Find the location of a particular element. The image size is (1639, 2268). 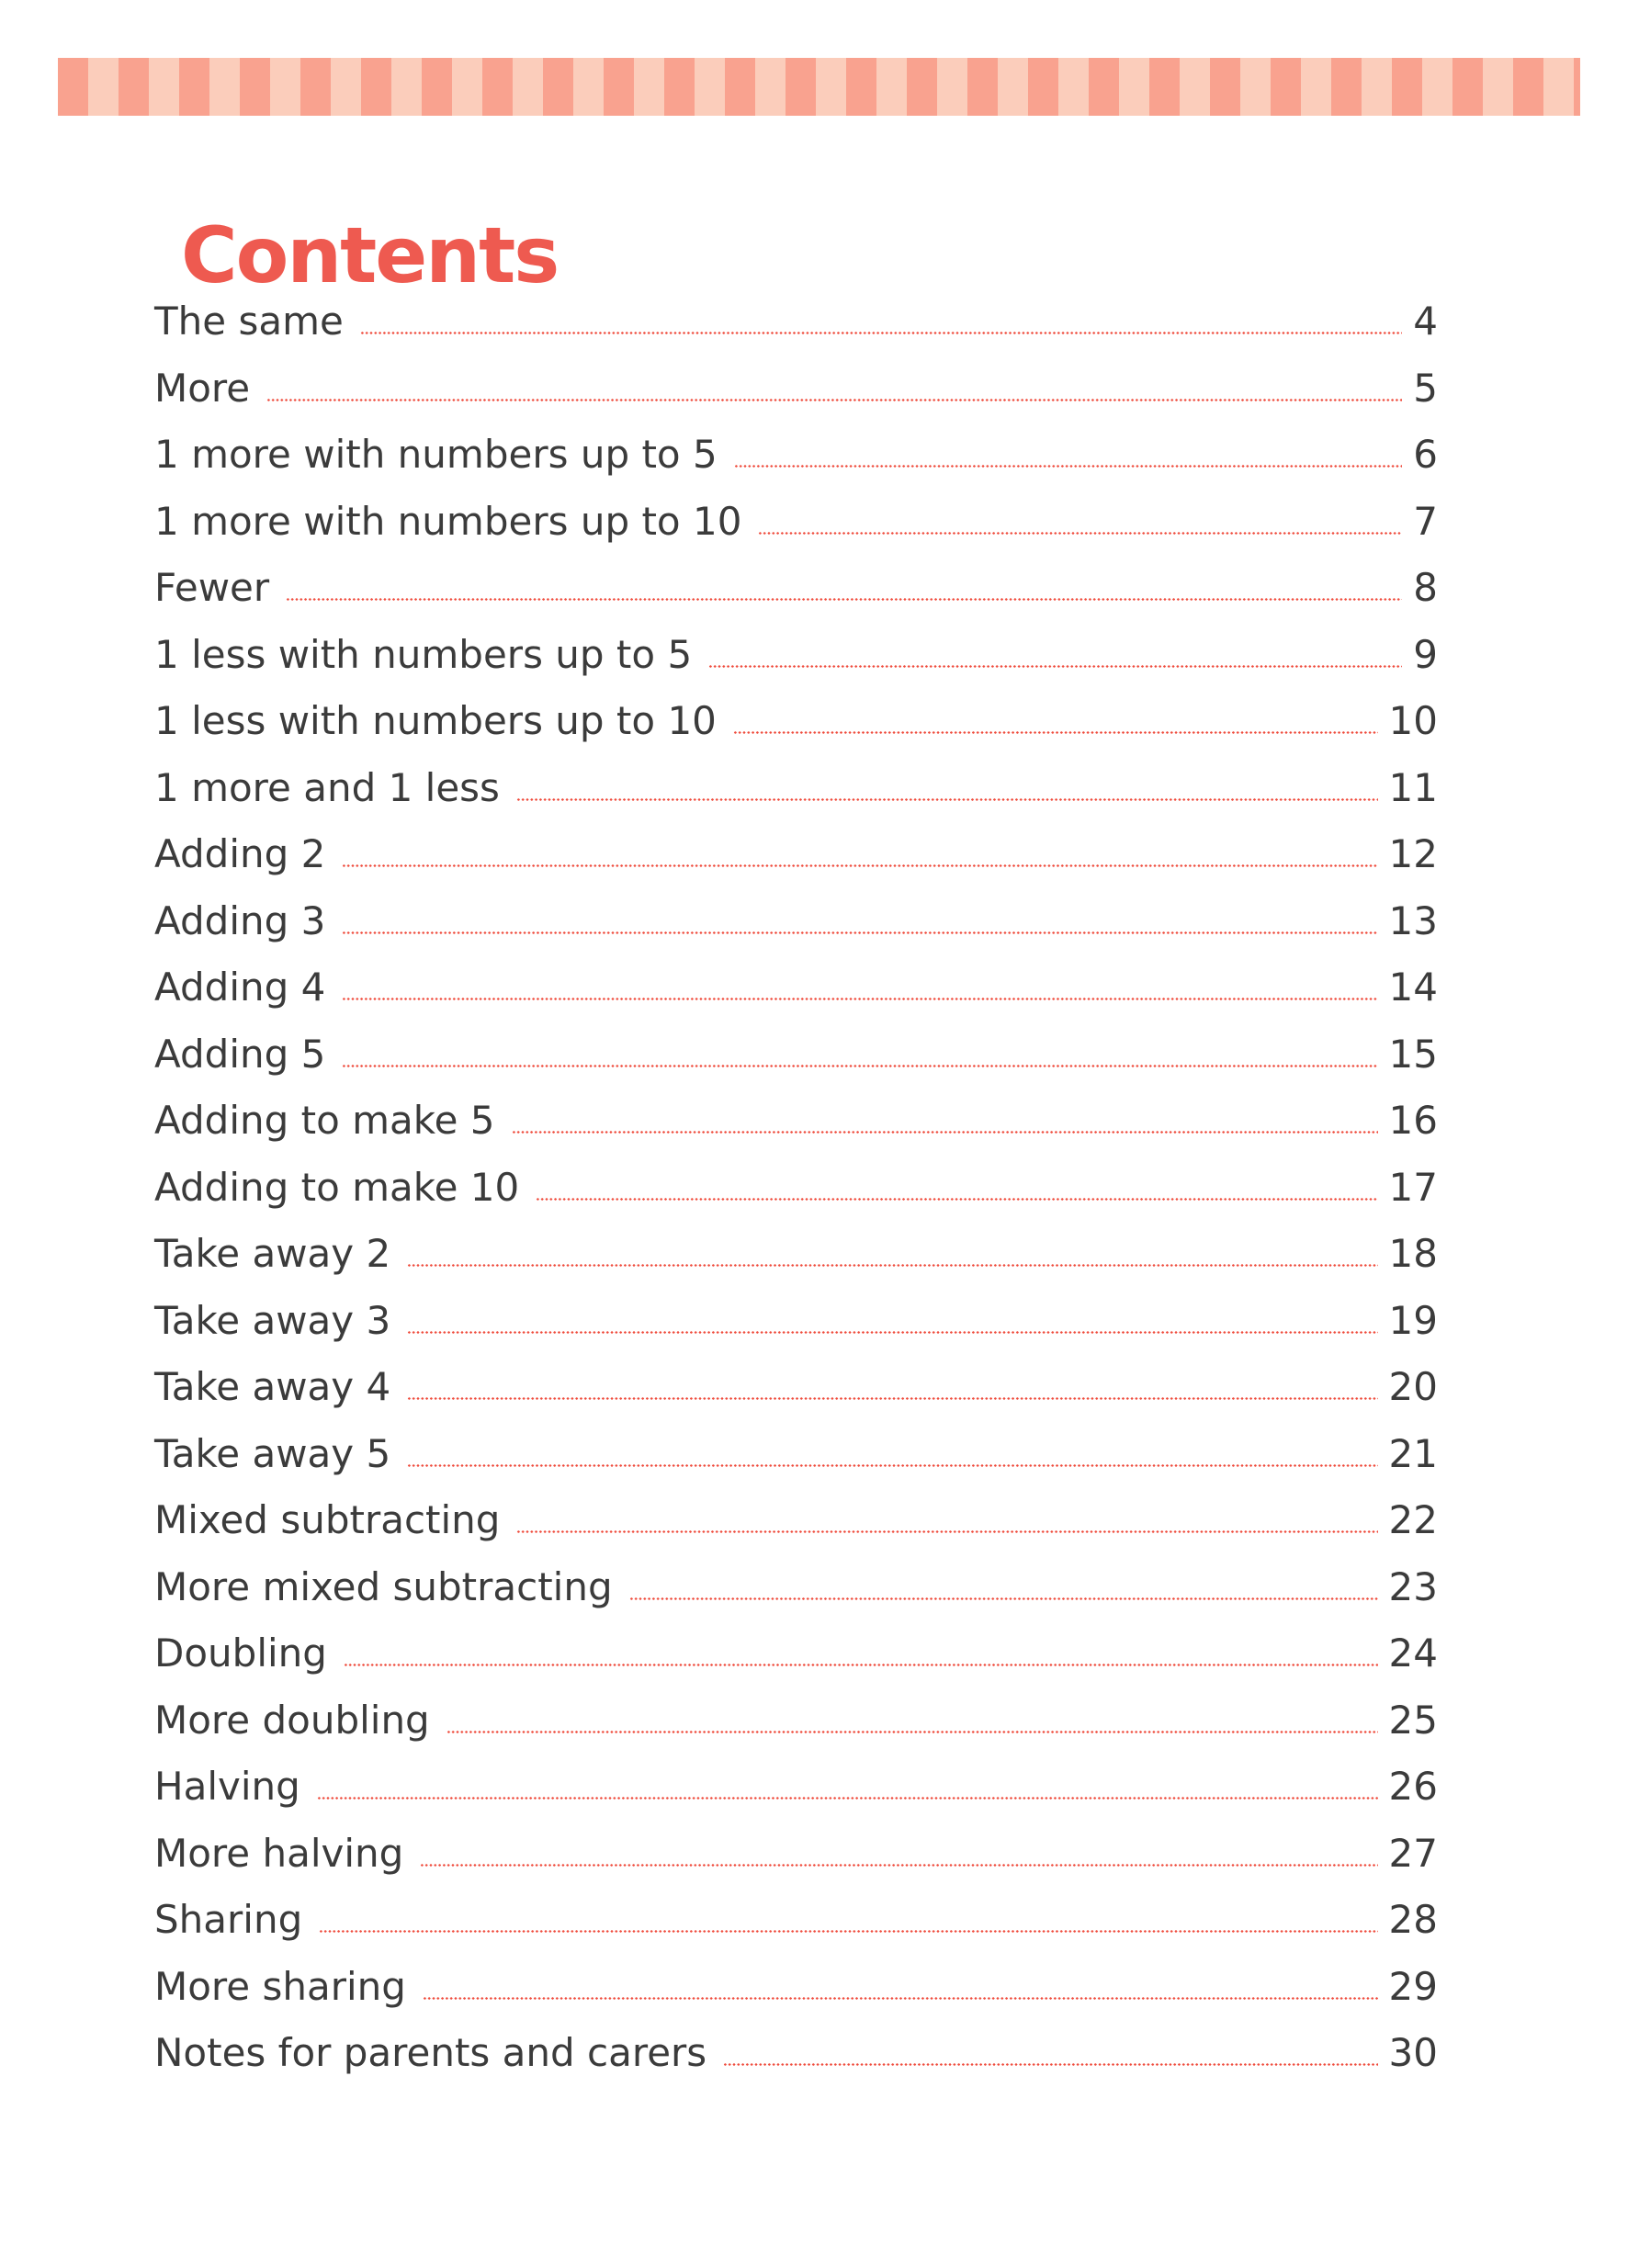

toc-entry: More mixed subtracting 23 is located at coordinates (796, 1587).